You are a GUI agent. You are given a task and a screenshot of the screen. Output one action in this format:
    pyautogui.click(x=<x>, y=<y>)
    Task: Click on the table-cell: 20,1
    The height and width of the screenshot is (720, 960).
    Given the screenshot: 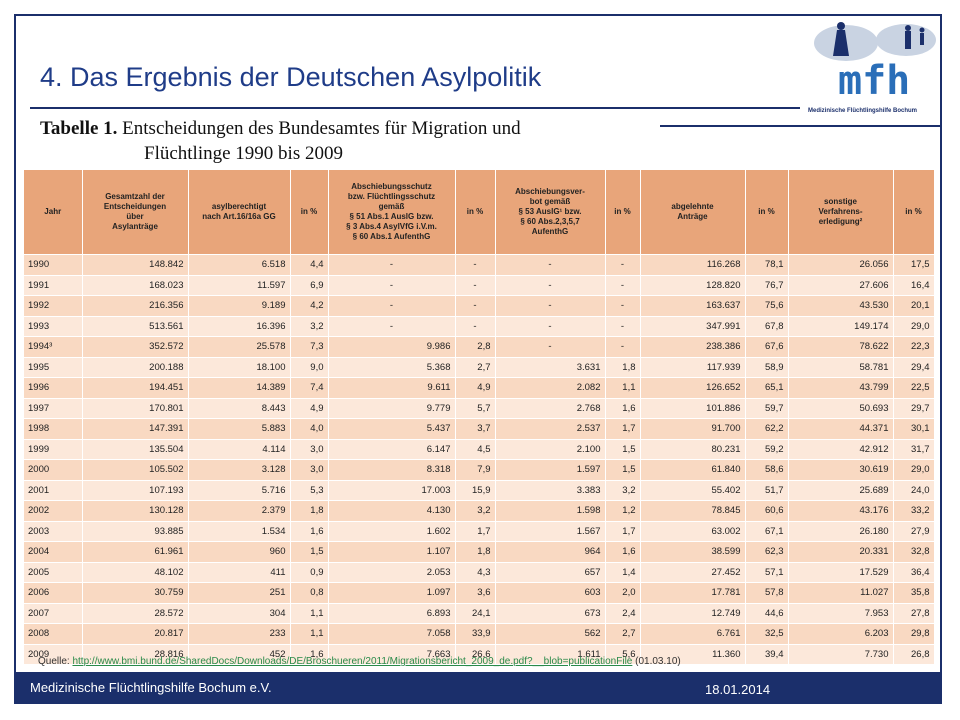 What is the action you would take?
    pyautogui.click(x=914, y=305)
    